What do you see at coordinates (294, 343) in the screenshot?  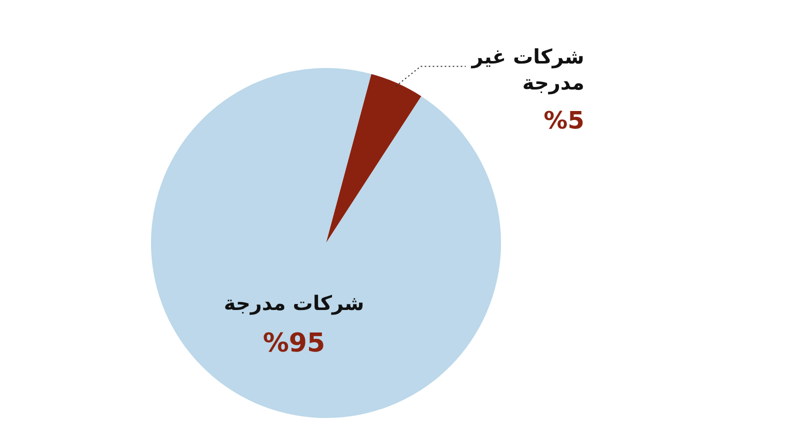 I see `data-label: %95` at bounding box center [294, 343].